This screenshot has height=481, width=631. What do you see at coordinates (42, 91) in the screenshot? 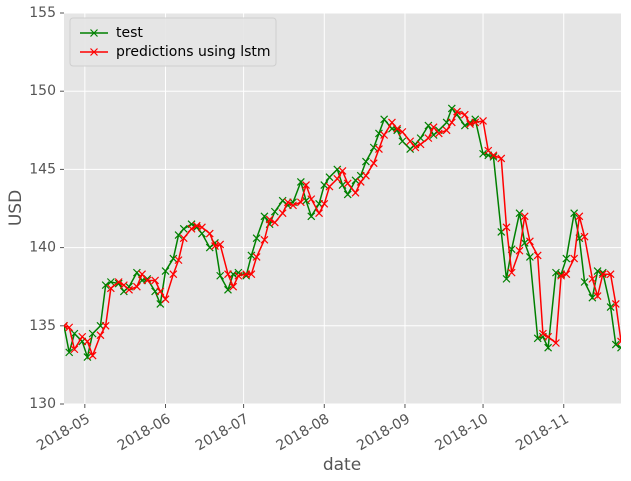
I see `y-tick-label: 150` at bounding box center [42, 91].